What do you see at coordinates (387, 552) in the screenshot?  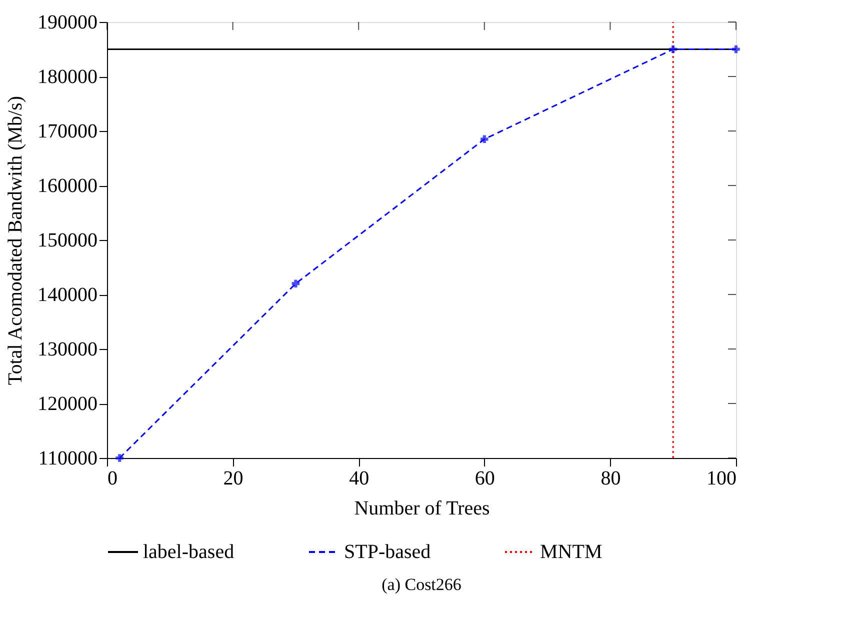 I see `legend-label: STP-based` at bounding box center [387, 552].